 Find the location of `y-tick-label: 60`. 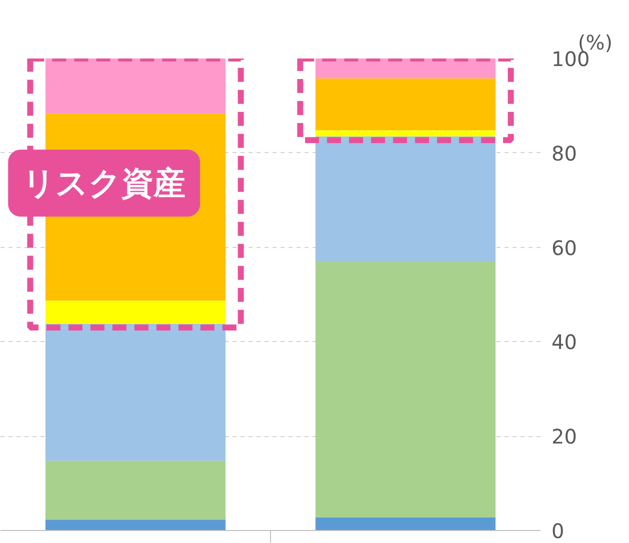

y-tick-label: 60 is located at coordinates (564, 248).